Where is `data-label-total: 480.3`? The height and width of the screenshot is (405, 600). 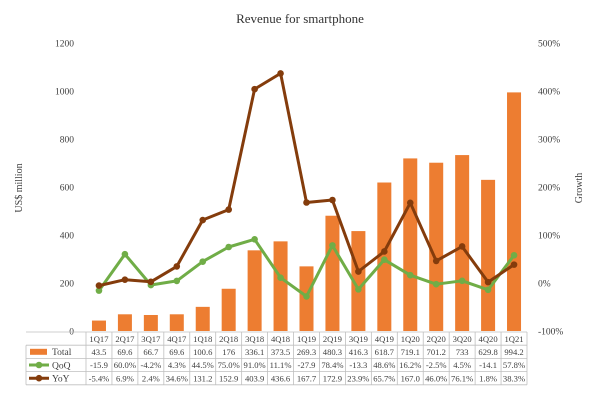 data-label-total: 480.3 is located at coordinates (332, 352).